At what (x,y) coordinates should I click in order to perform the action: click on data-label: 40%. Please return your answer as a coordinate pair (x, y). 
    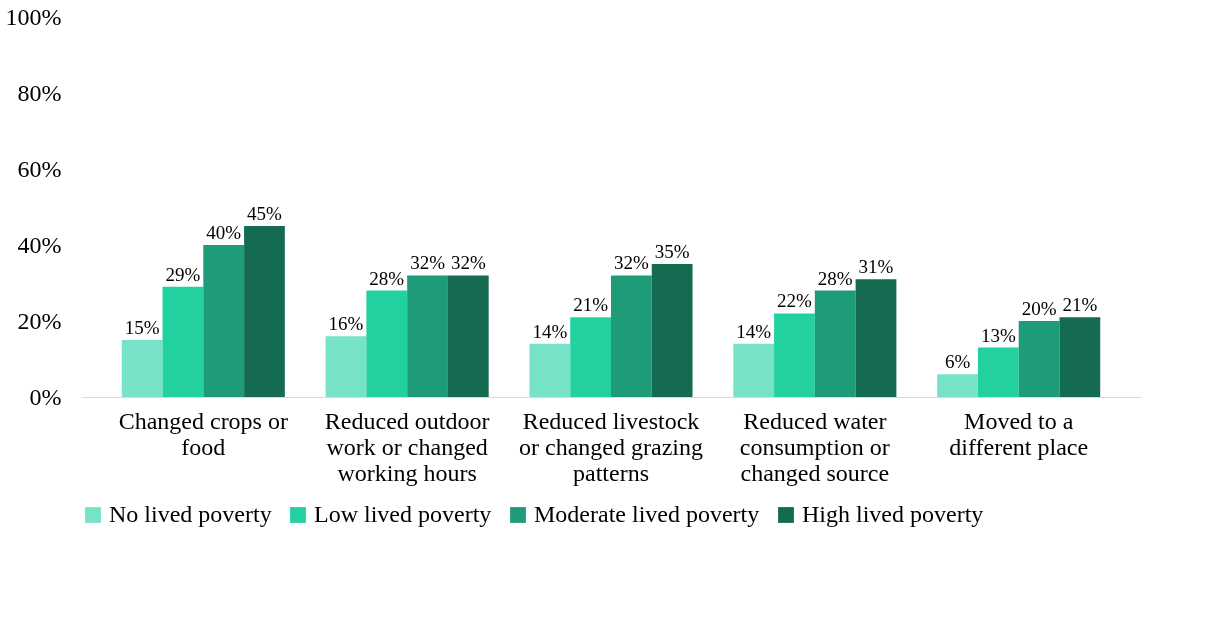
    Looking at the image, I should click on (224, 232).